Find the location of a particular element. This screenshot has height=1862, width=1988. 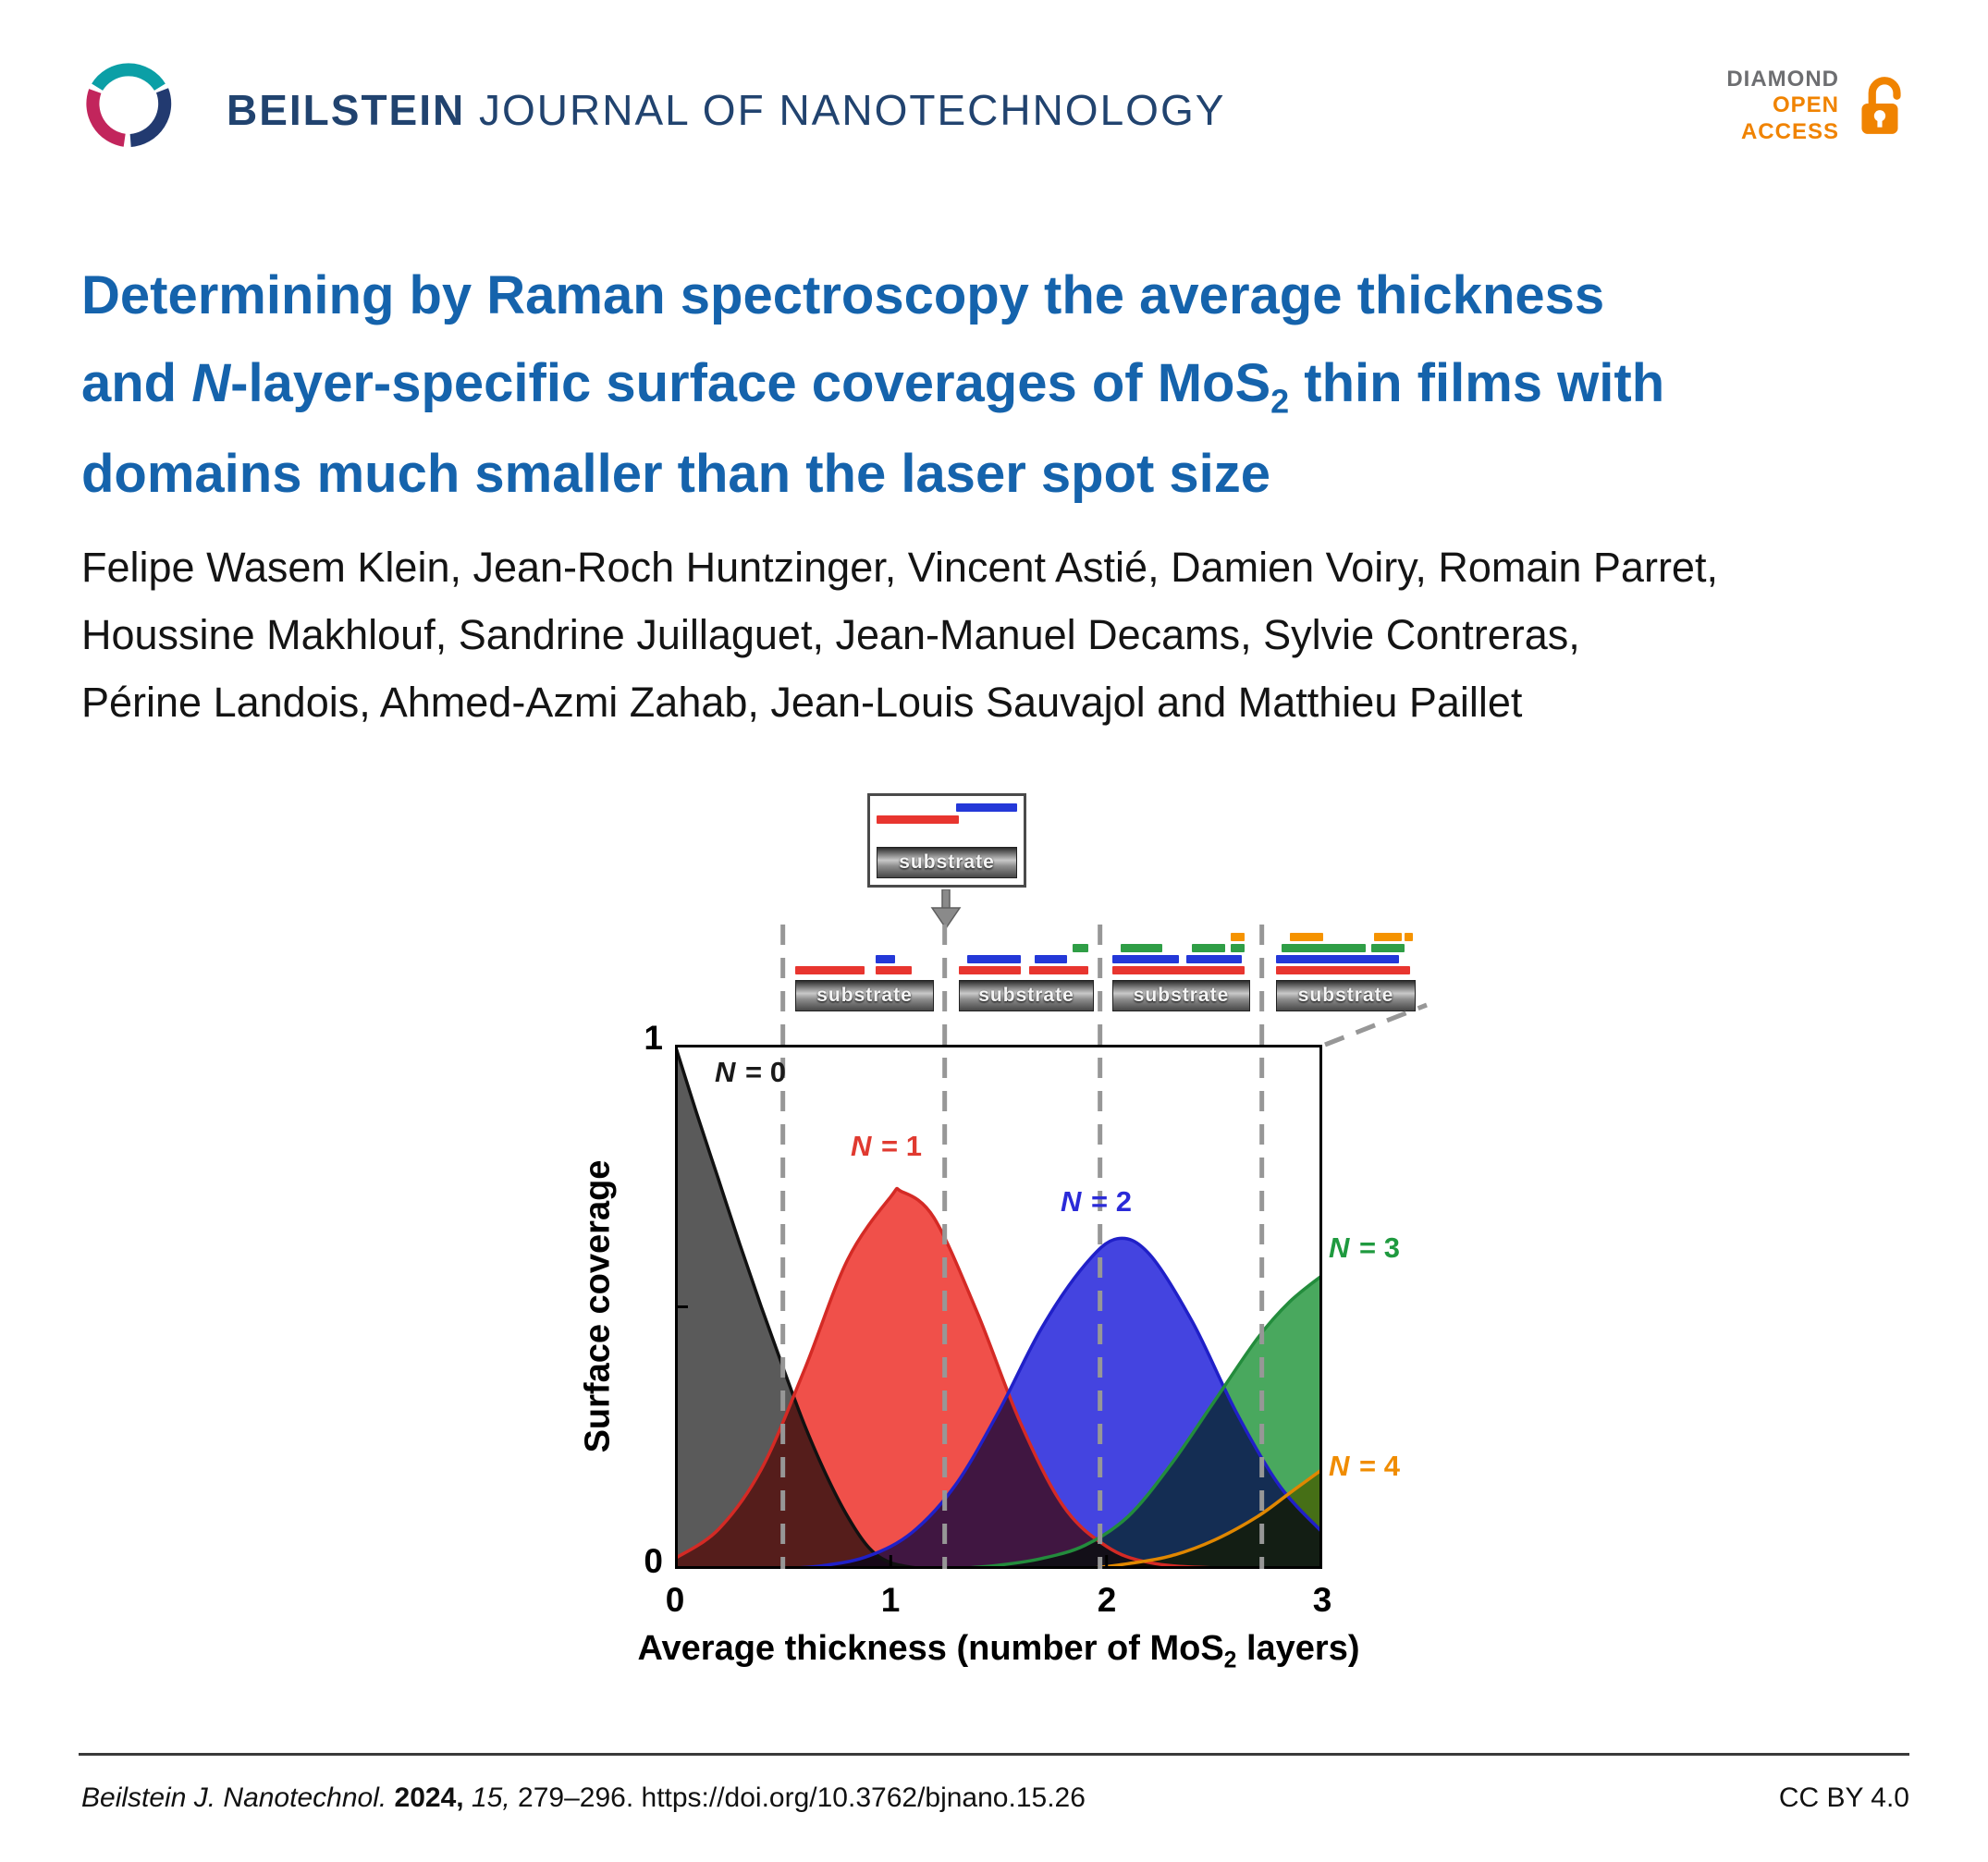

footer-divider is located at coordinates (994, 1755).